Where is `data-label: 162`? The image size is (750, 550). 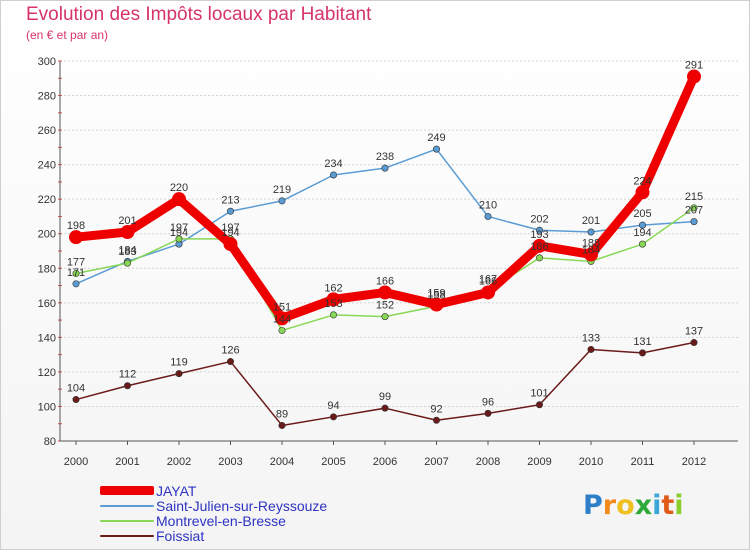 data-label: 162 is located at coordinates (333, 288).